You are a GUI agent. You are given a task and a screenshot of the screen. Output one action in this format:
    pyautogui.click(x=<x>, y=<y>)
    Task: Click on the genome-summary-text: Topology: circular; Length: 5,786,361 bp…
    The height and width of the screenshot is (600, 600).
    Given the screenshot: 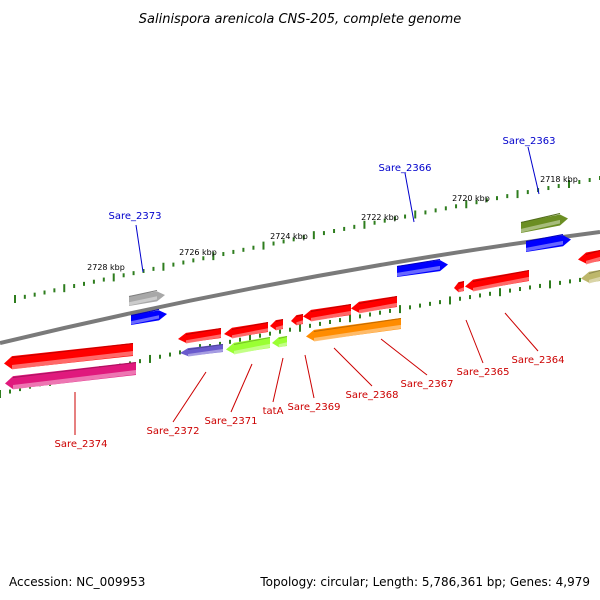 What is the action you would take?
    pyautogui.click(x=424, y=582)
    